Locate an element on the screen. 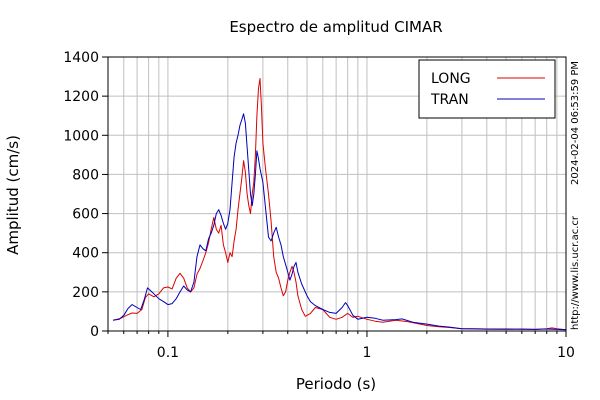 This screenshot has height=400, width=600. legend: LONG TRAN is located at coordinates (487, 89).